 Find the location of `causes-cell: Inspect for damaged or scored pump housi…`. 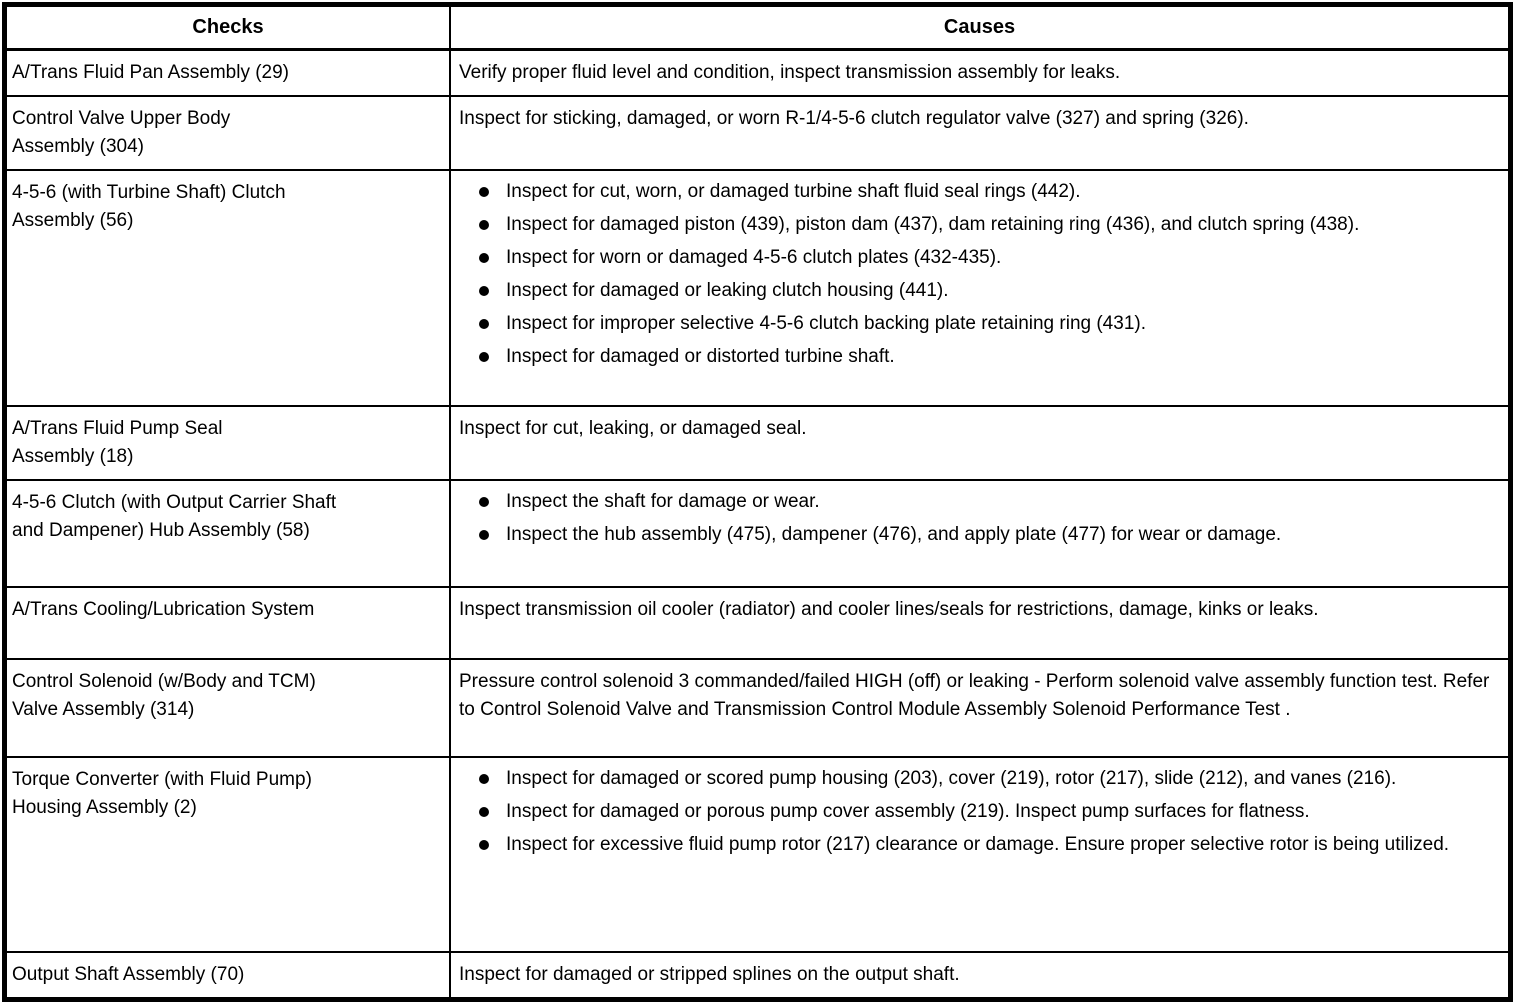

causes-cell: Inspect for damaged or scored pump housi… is located at coordinates (979, 854).